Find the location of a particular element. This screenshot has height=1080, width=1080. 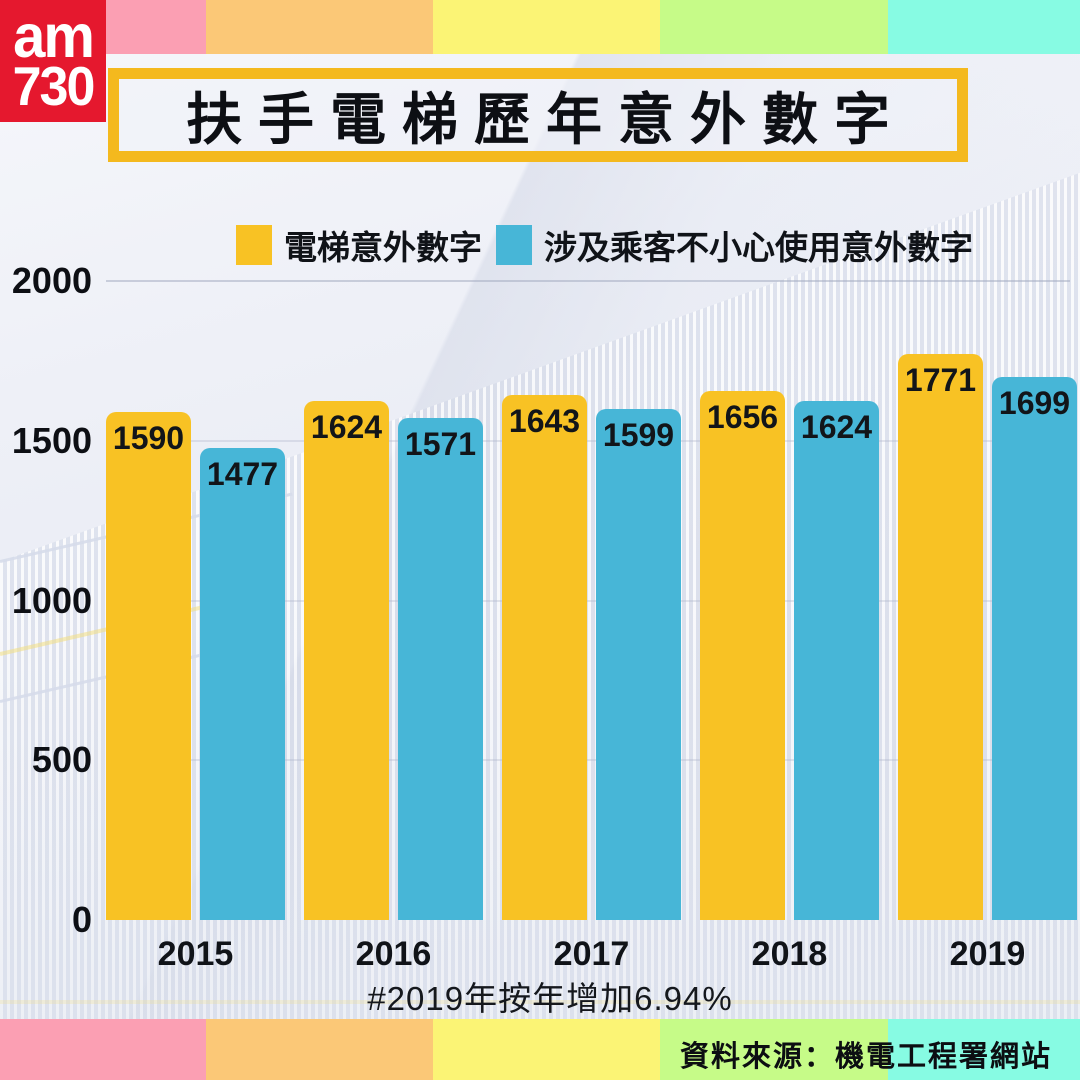

bar-2017-passenger-careless: 1599 is located at coordinates (638, 664).